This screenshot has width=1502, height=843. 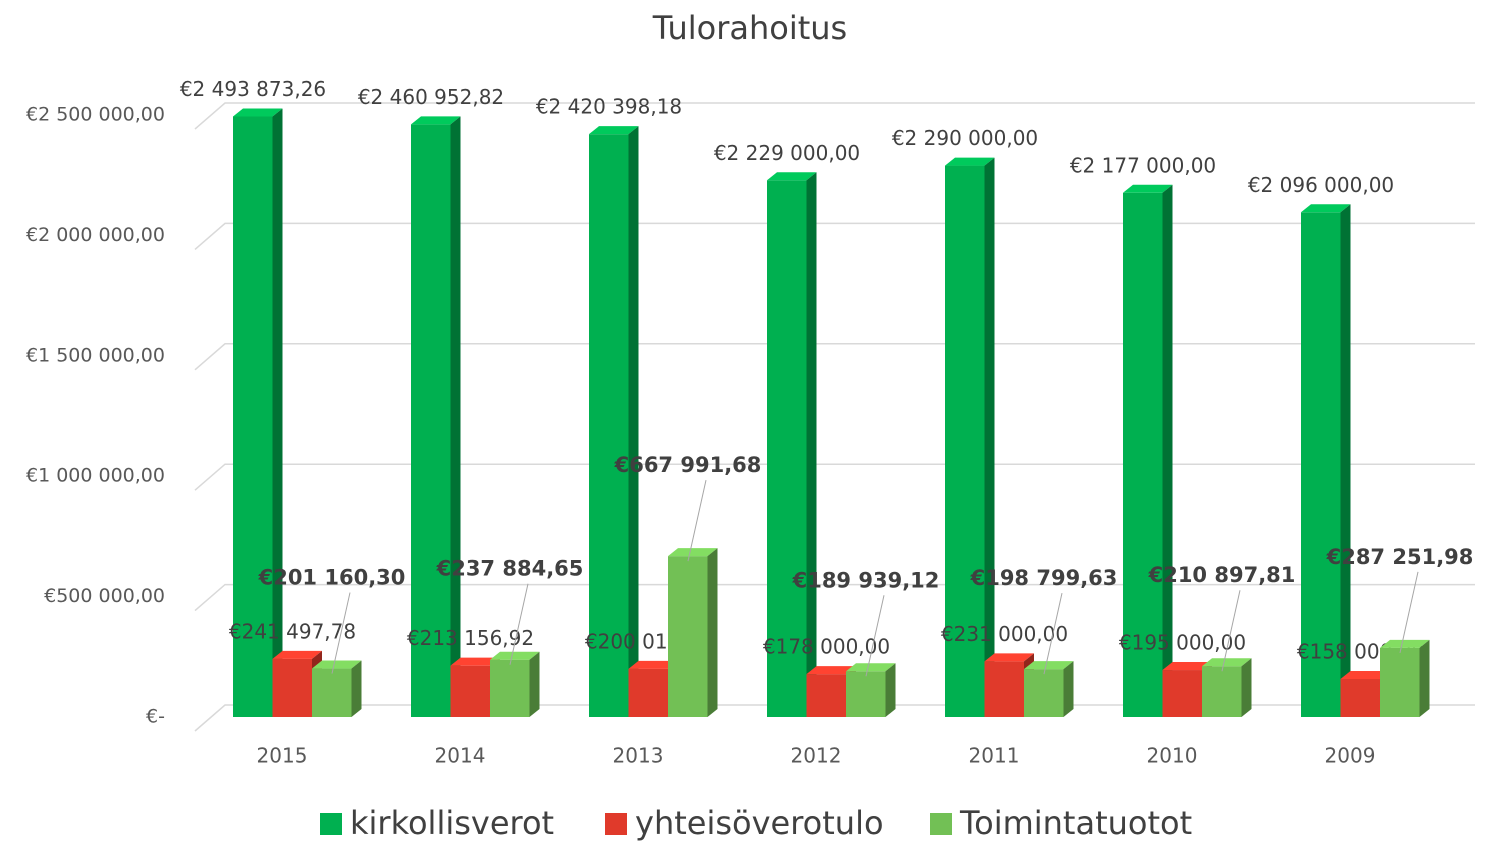 What do you see at coordinates (95, 476) in the screenshot?
I see `y-tick-label: €1 000 000,00` at bounding box center [95, 476].